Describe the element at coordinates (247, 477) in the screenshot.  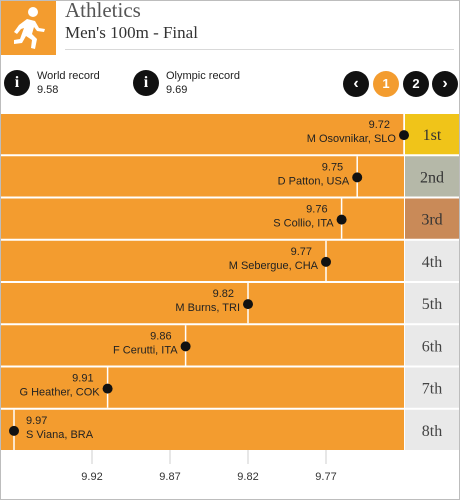
I see `axis-tick-label: 9.82` at that location.